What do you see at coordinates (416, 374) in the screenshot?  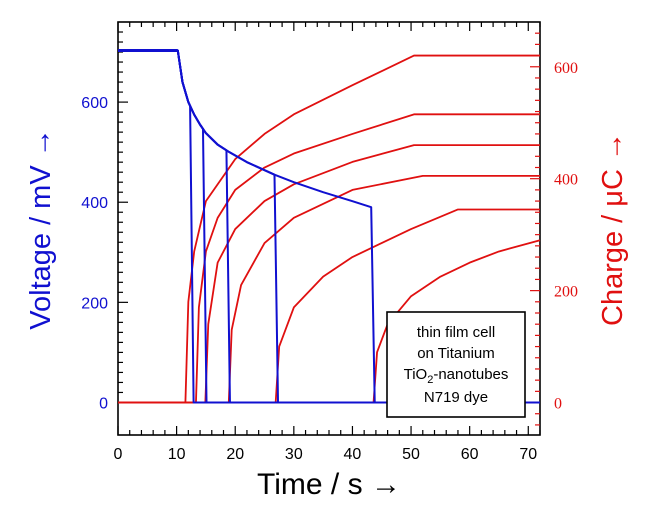 I see `annotation-line-3-main: TiO` at bounding box center [416, 374].